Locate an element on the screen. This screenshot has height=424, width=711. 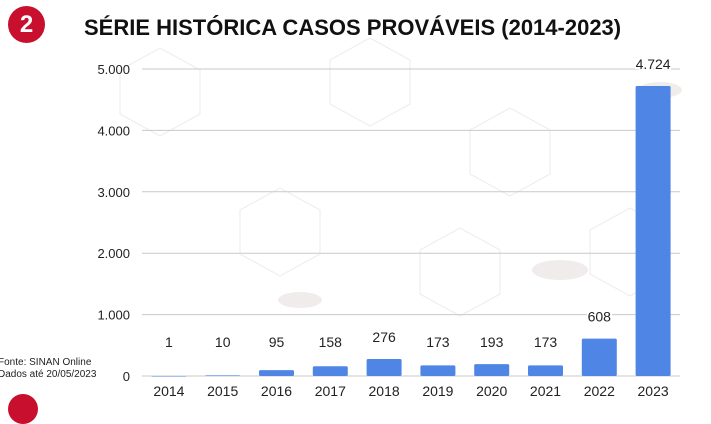
x-axis-ticks: 2014 2015 2016 2017 2018 2019 2020 2021 2022 2023 is located at coordinates (411, 391).